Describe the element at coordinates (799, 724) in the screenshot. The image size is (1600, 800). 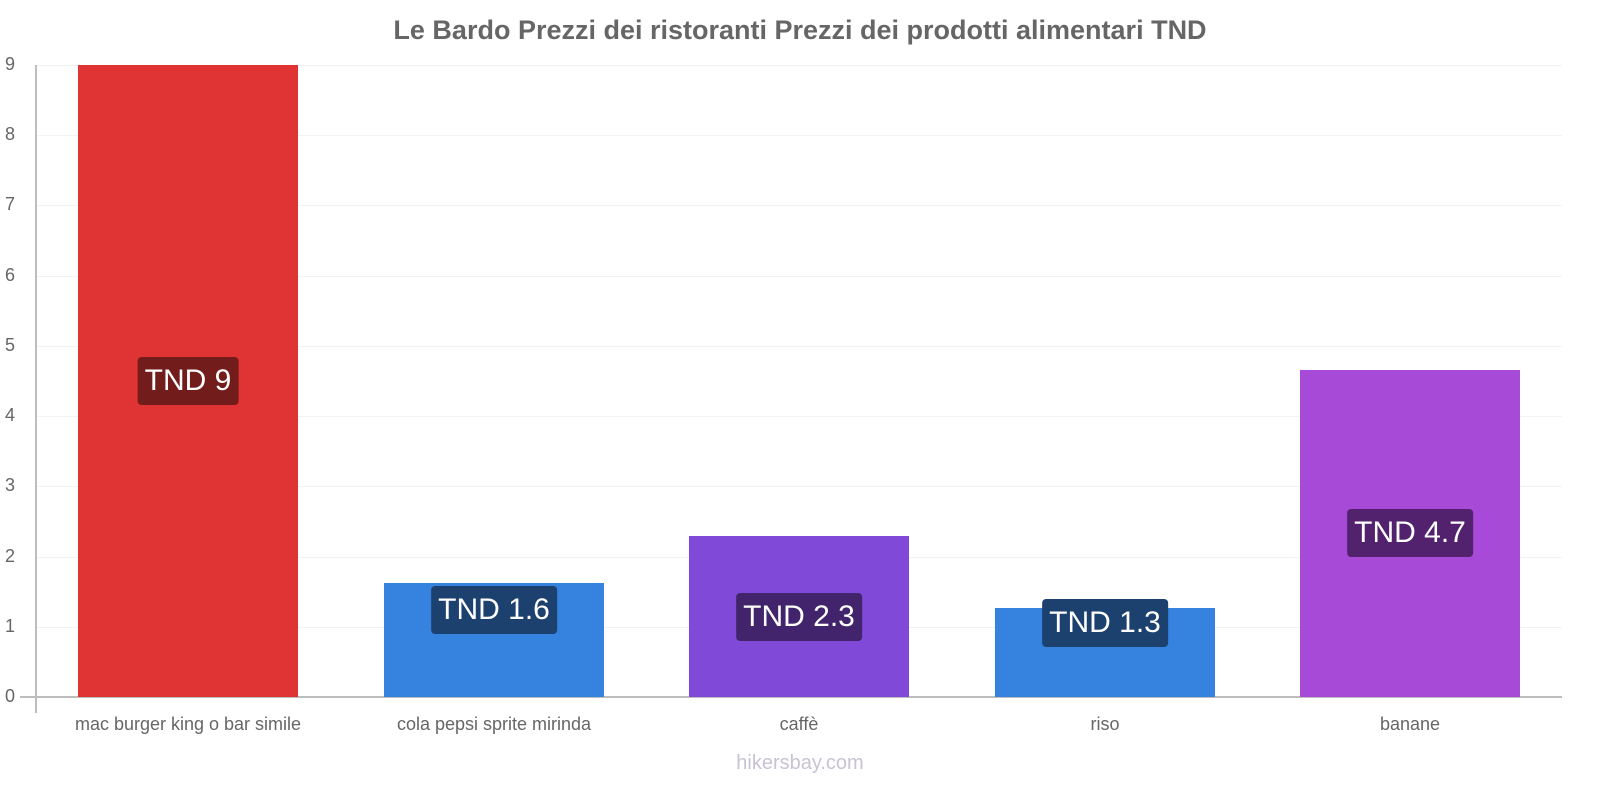
I see `x-tick-label: caffè` at that location.